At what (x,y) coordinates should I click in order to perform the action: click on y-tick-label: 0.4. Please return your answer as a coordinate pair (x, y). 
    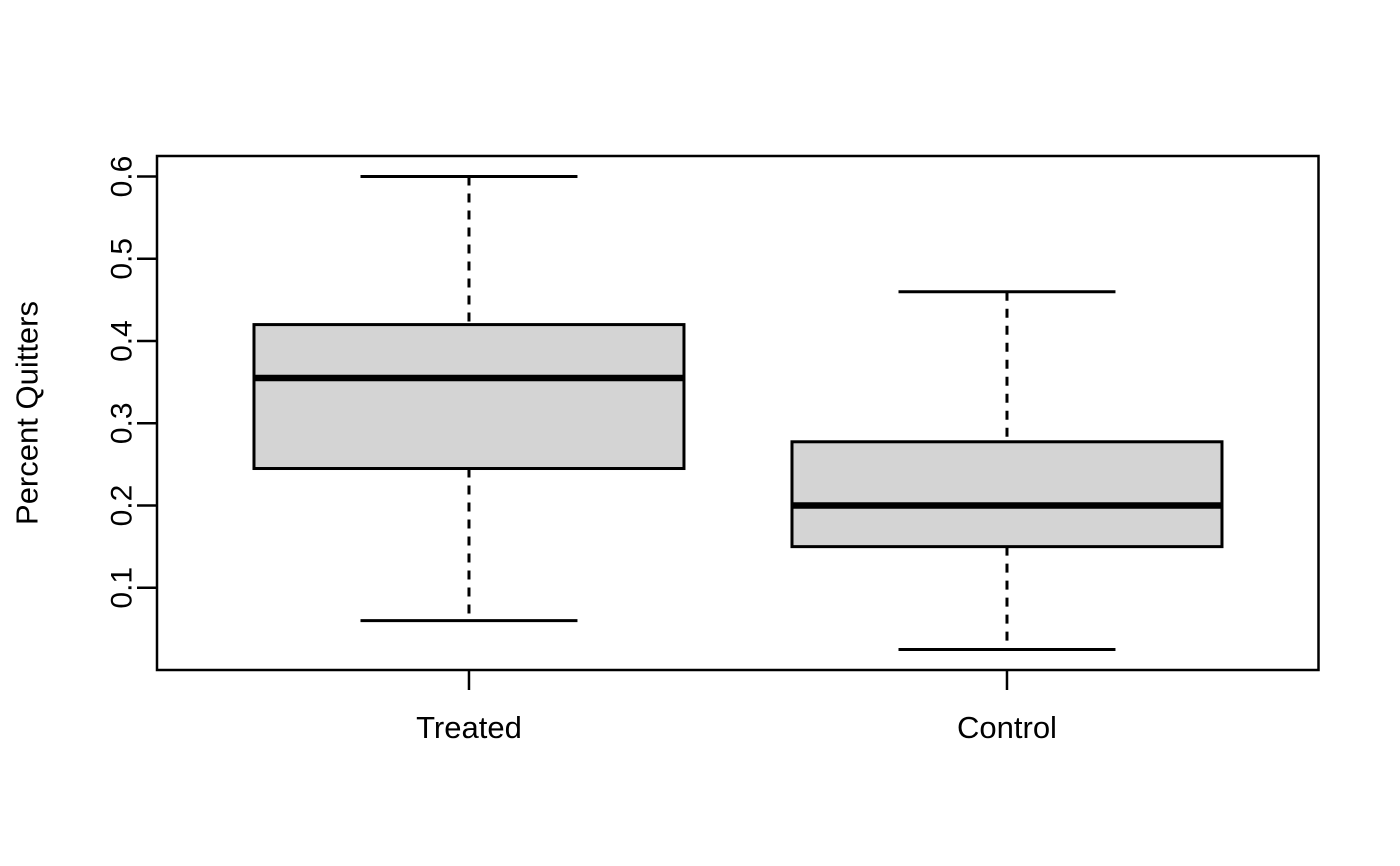
    Looking at the image, I should click on (122, 341).